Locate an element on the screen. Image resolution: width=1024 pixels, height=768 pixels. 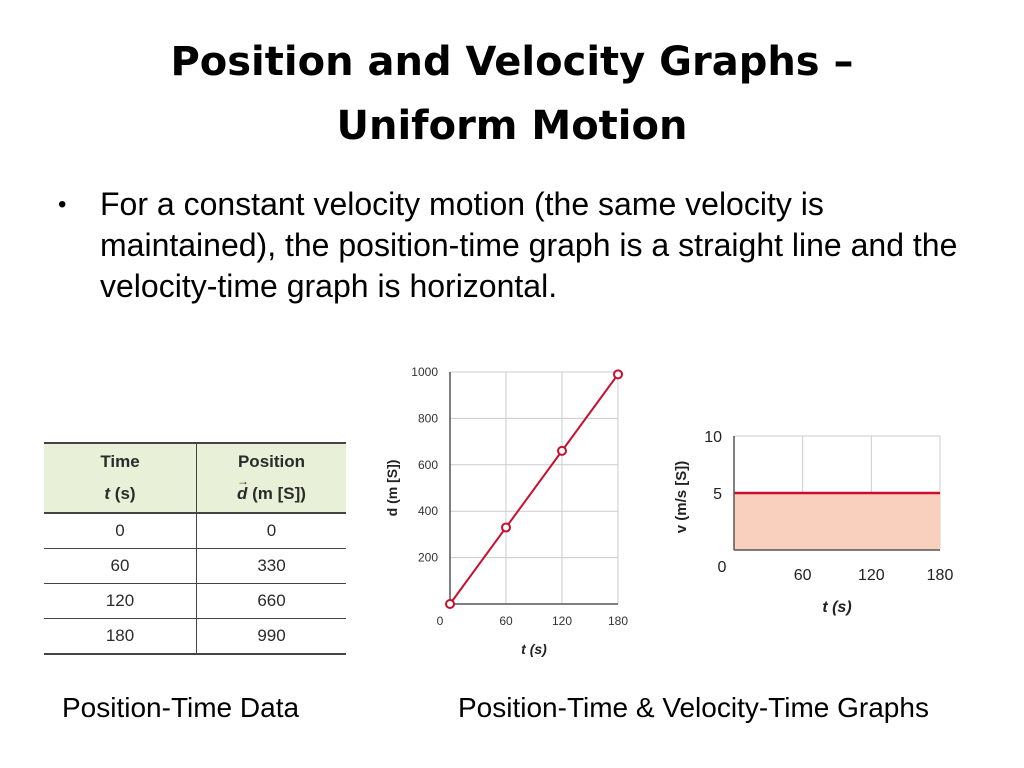
table-row: 60 330 is located at coordinates (195, 566).